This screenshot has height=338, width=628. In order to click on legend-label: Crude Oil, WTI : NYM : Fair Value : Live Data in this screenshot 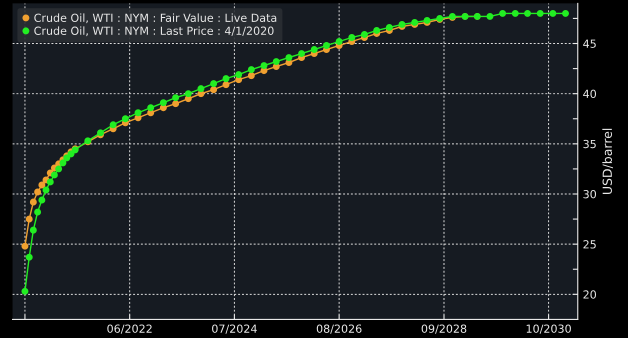, I will do `click(155, 18)`.